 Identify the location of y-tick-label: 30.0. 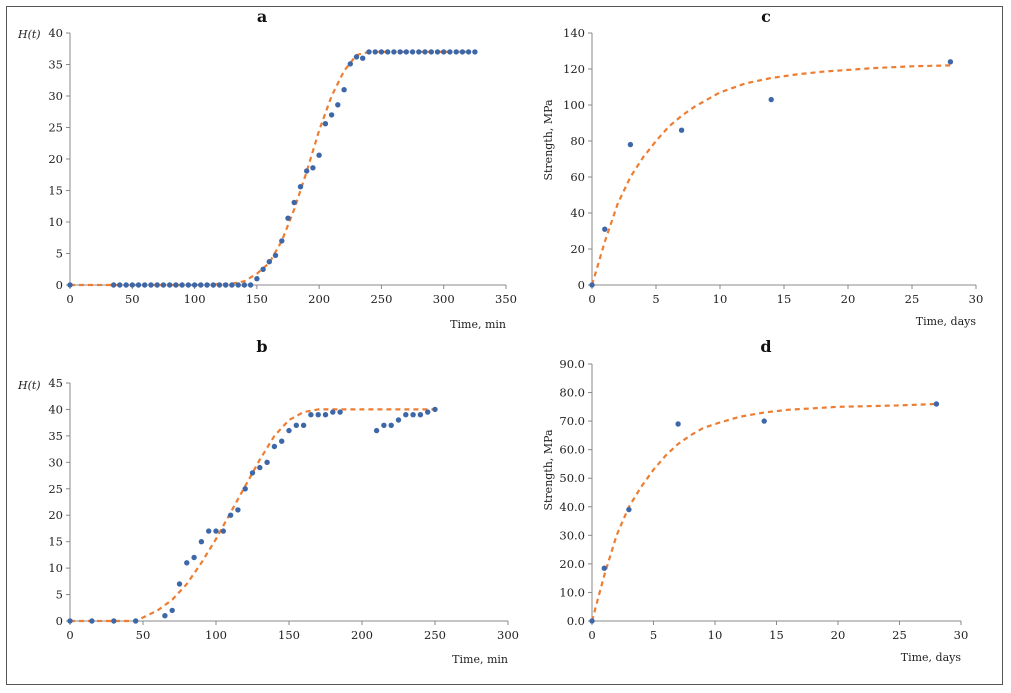
(572, 535).